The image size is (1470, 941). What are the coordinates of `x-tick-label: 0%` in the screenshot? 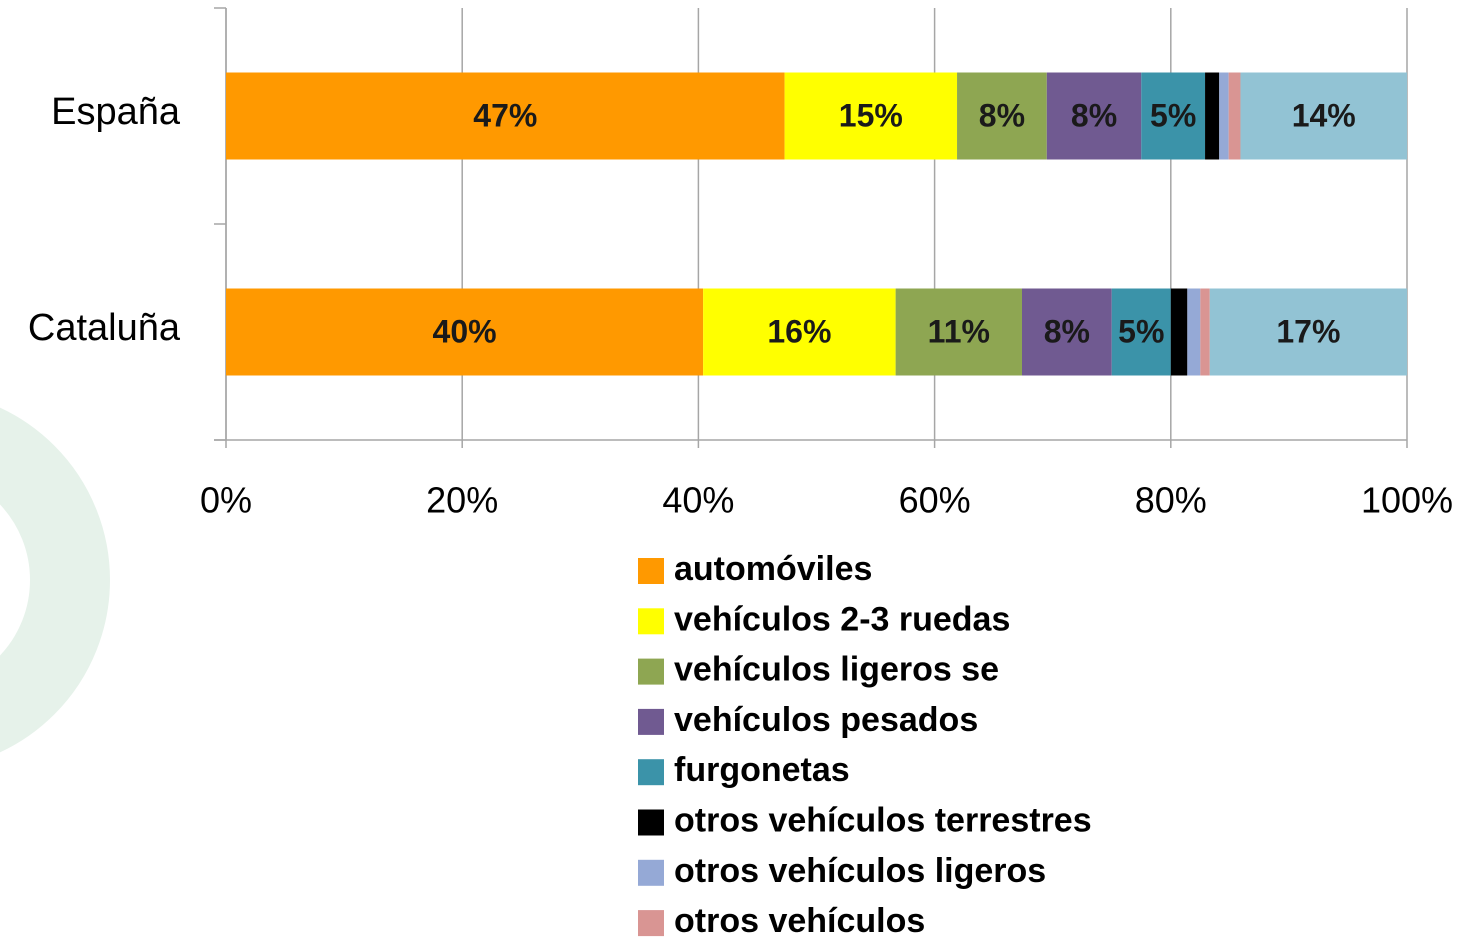 It's located at (226, 500).